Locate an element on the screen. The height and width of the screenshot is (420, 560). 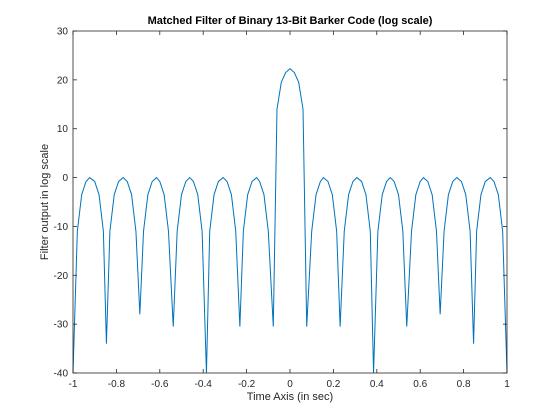
x-tick-label: -0.8 is located at coordinates (117, 384).